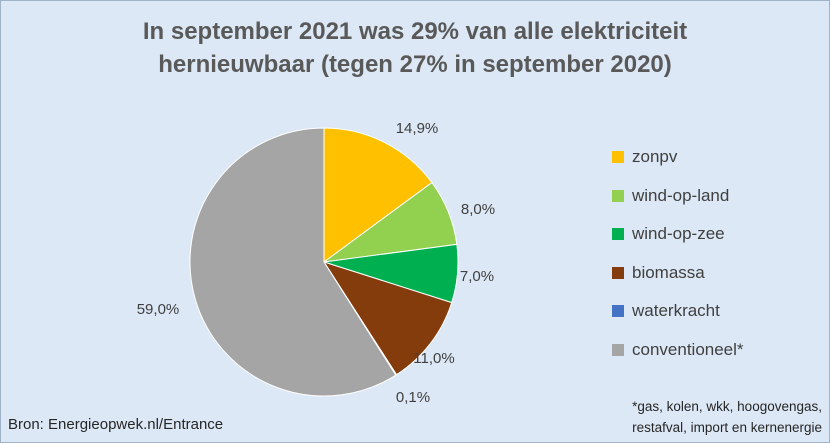  I want to click on data-label-wind-op-zee: 7,0%, so click(477, 276).